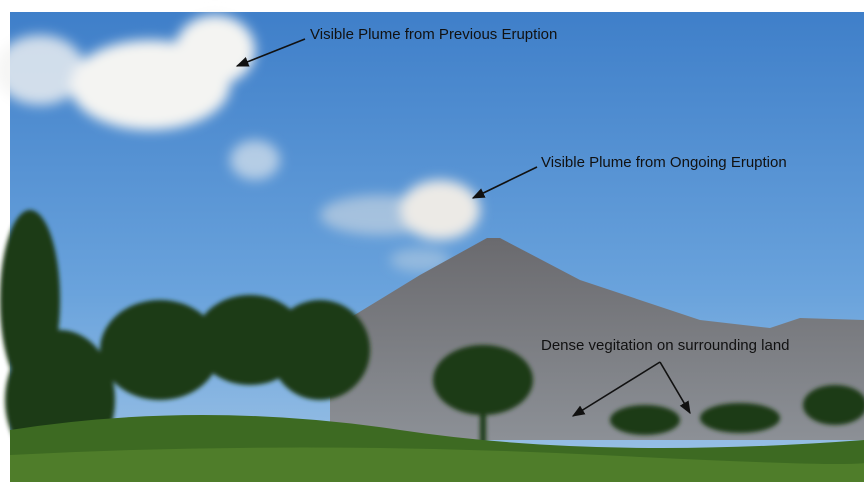  What do you see at coordinates (400, 226) in the screenshot?
I see `ongoing-plume` at bounding box center [400, 226].